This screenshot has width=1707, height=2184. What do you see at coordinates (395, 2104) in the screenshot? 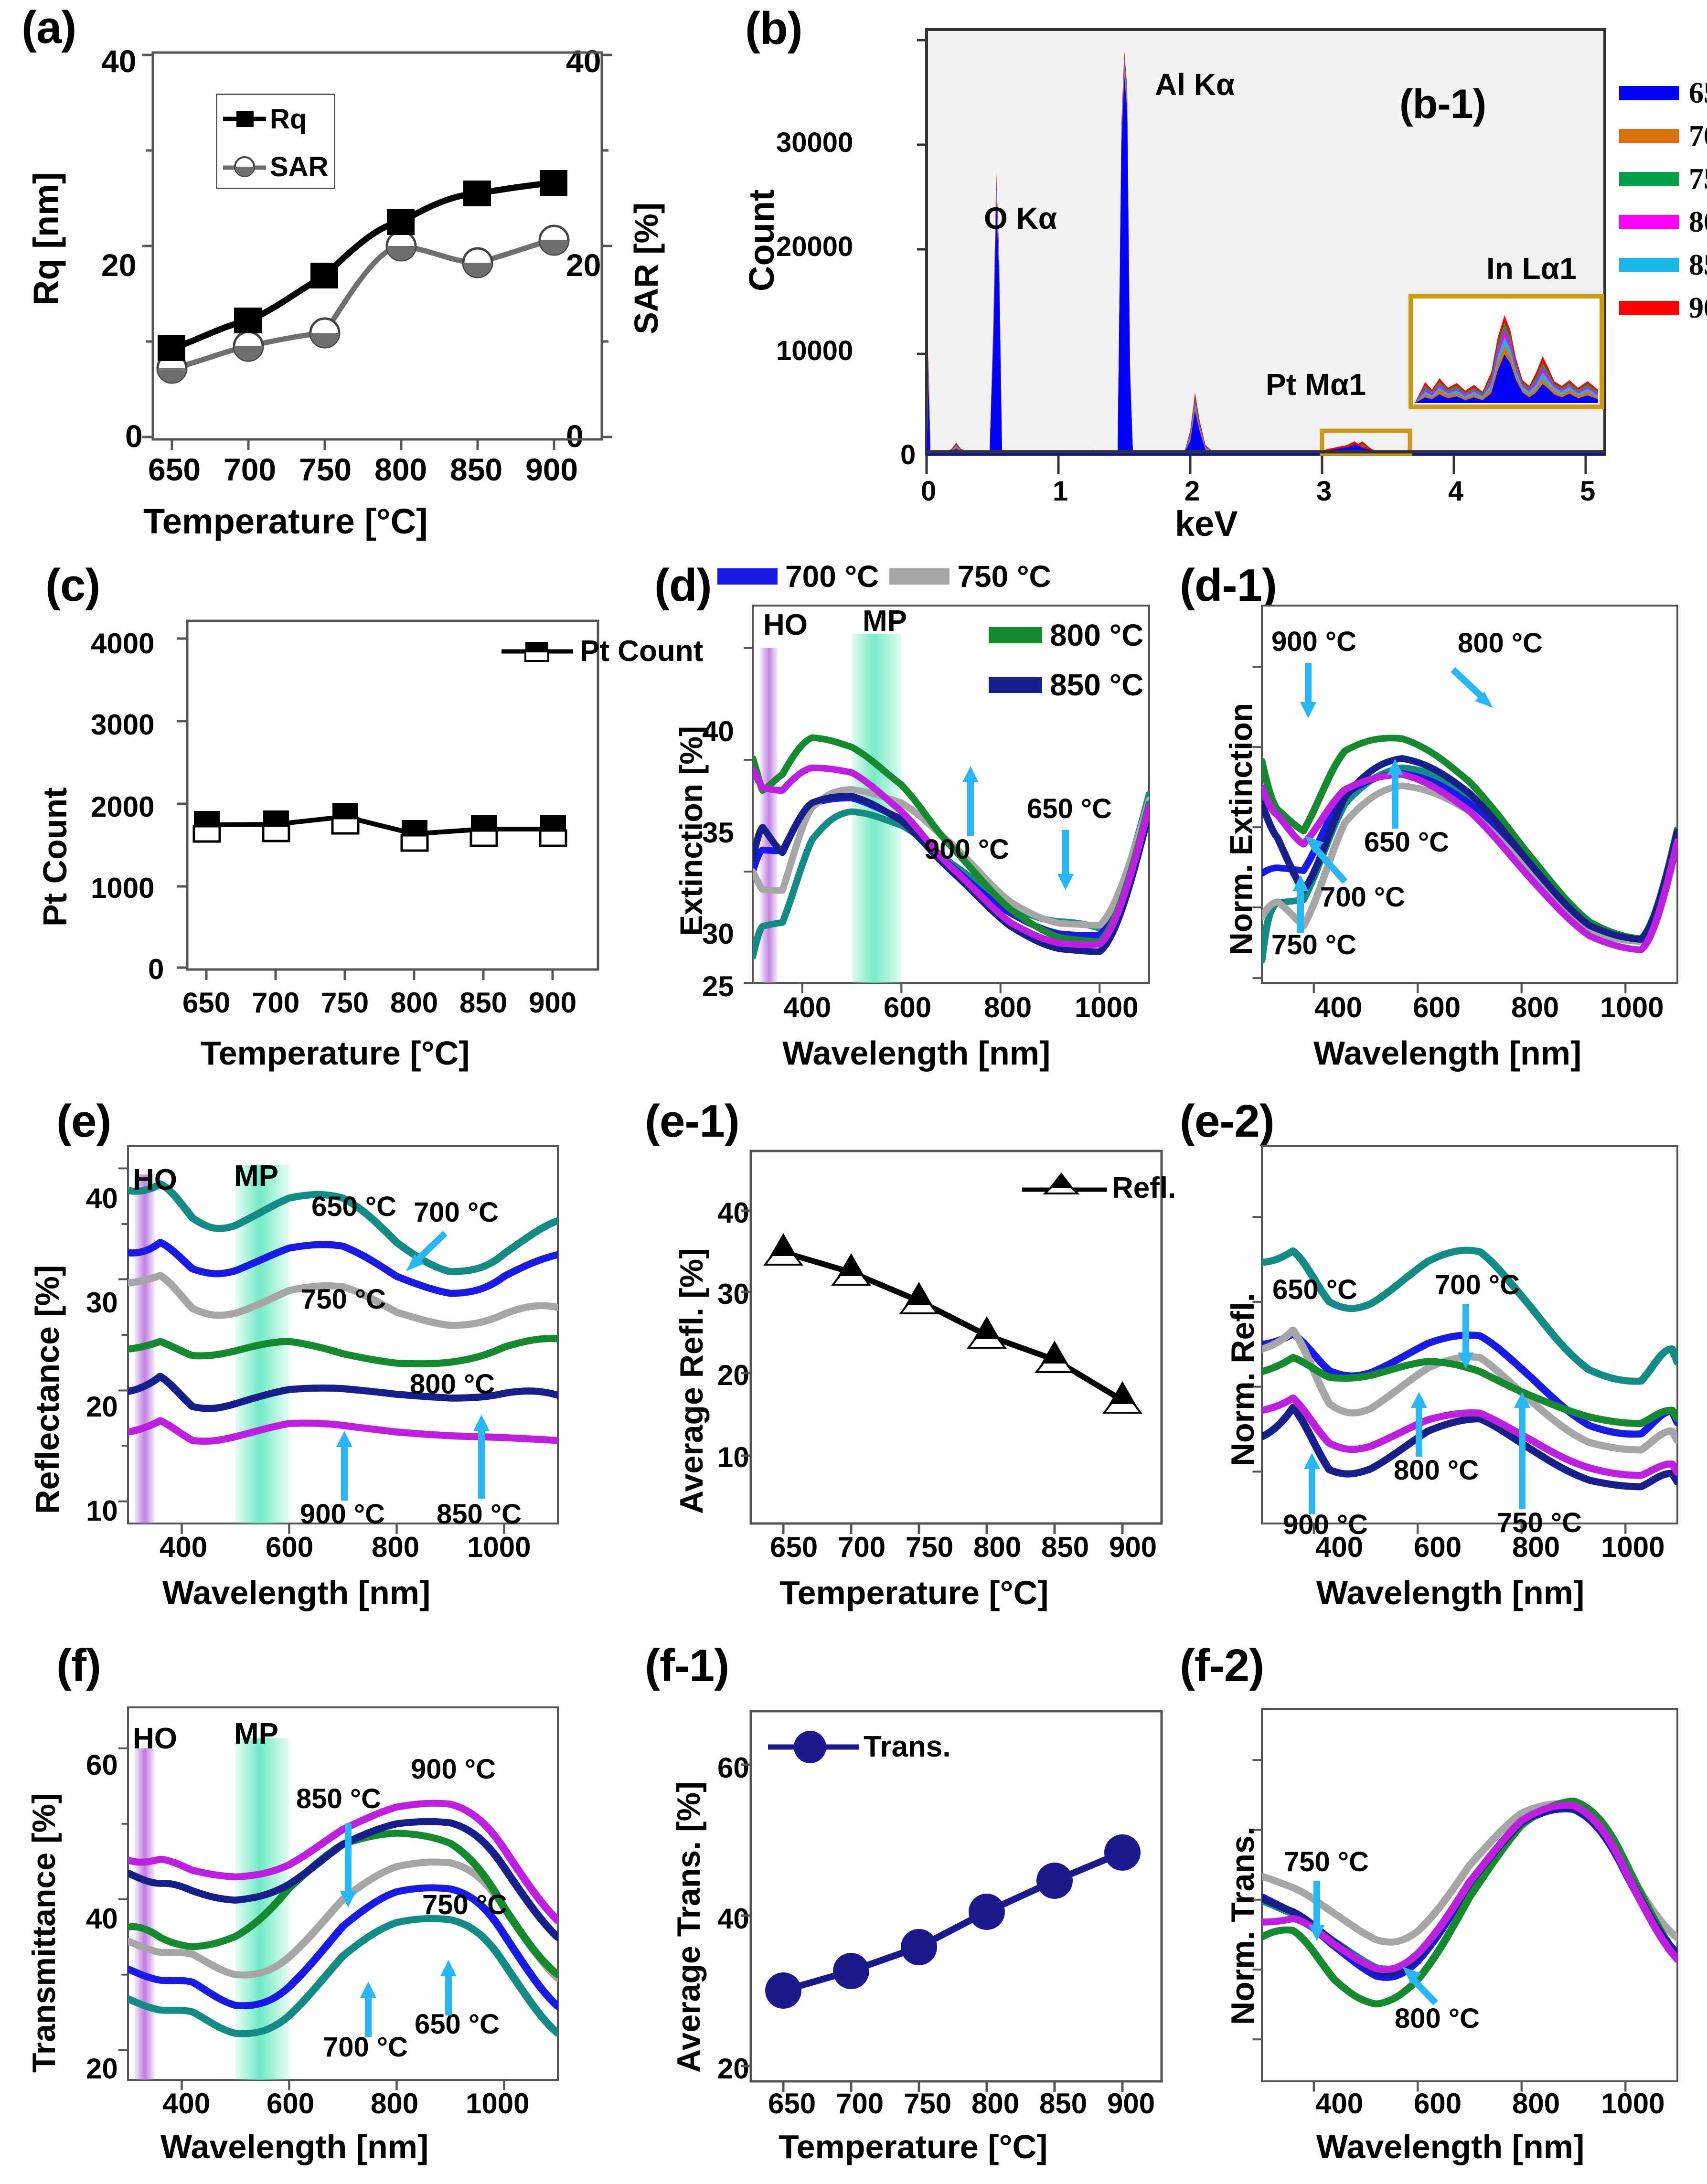
I see `panel-f-xtick-800: 800` at bounding box center [395, 2104].